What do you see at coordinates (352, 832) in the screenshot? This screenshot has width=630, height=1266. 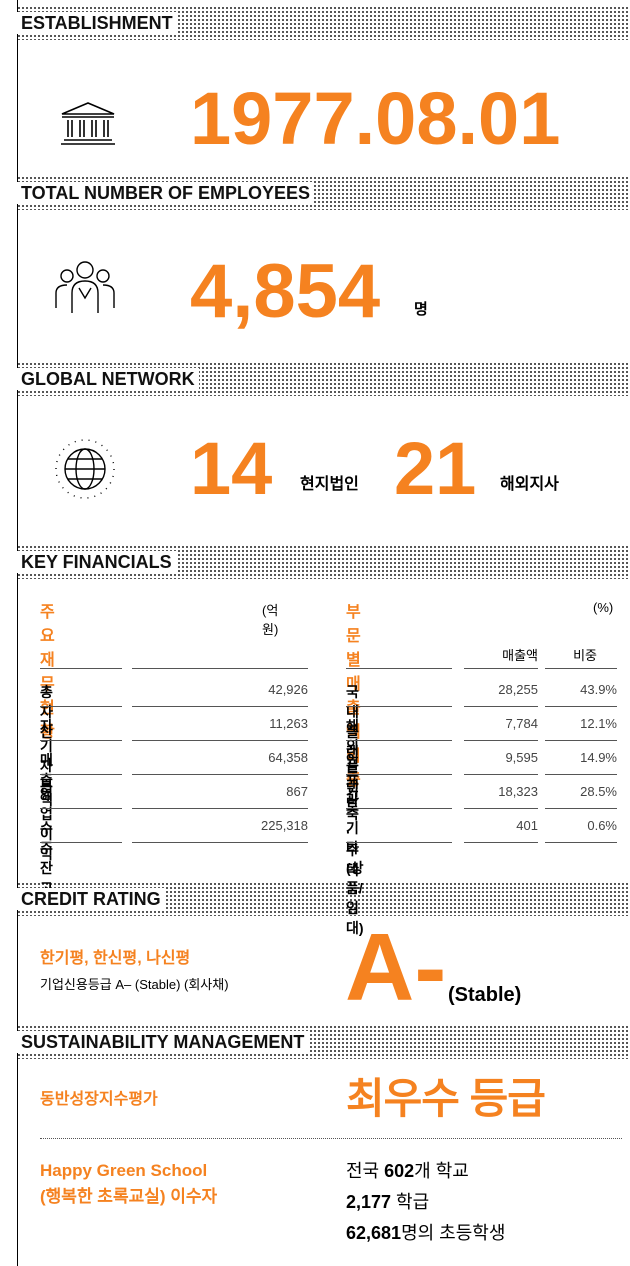 I see `row-label: 건축 · 주택` at bounding box center [352, 832].